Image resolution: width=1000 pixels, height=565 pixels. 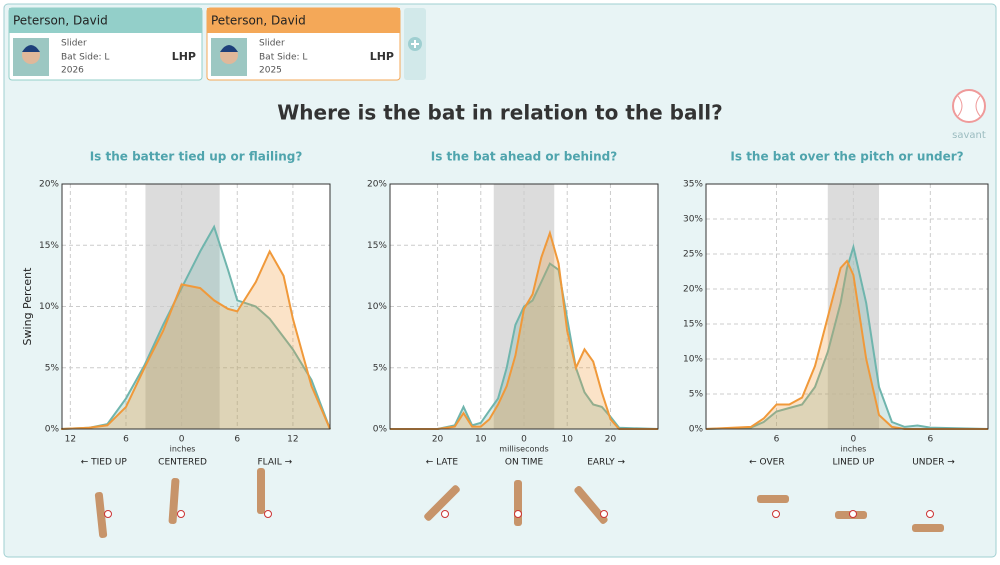 What do you see at coordinates (693, 185) in the screenshot?
I see `y-tick-label: 35%` at bounding box center [693, 185].